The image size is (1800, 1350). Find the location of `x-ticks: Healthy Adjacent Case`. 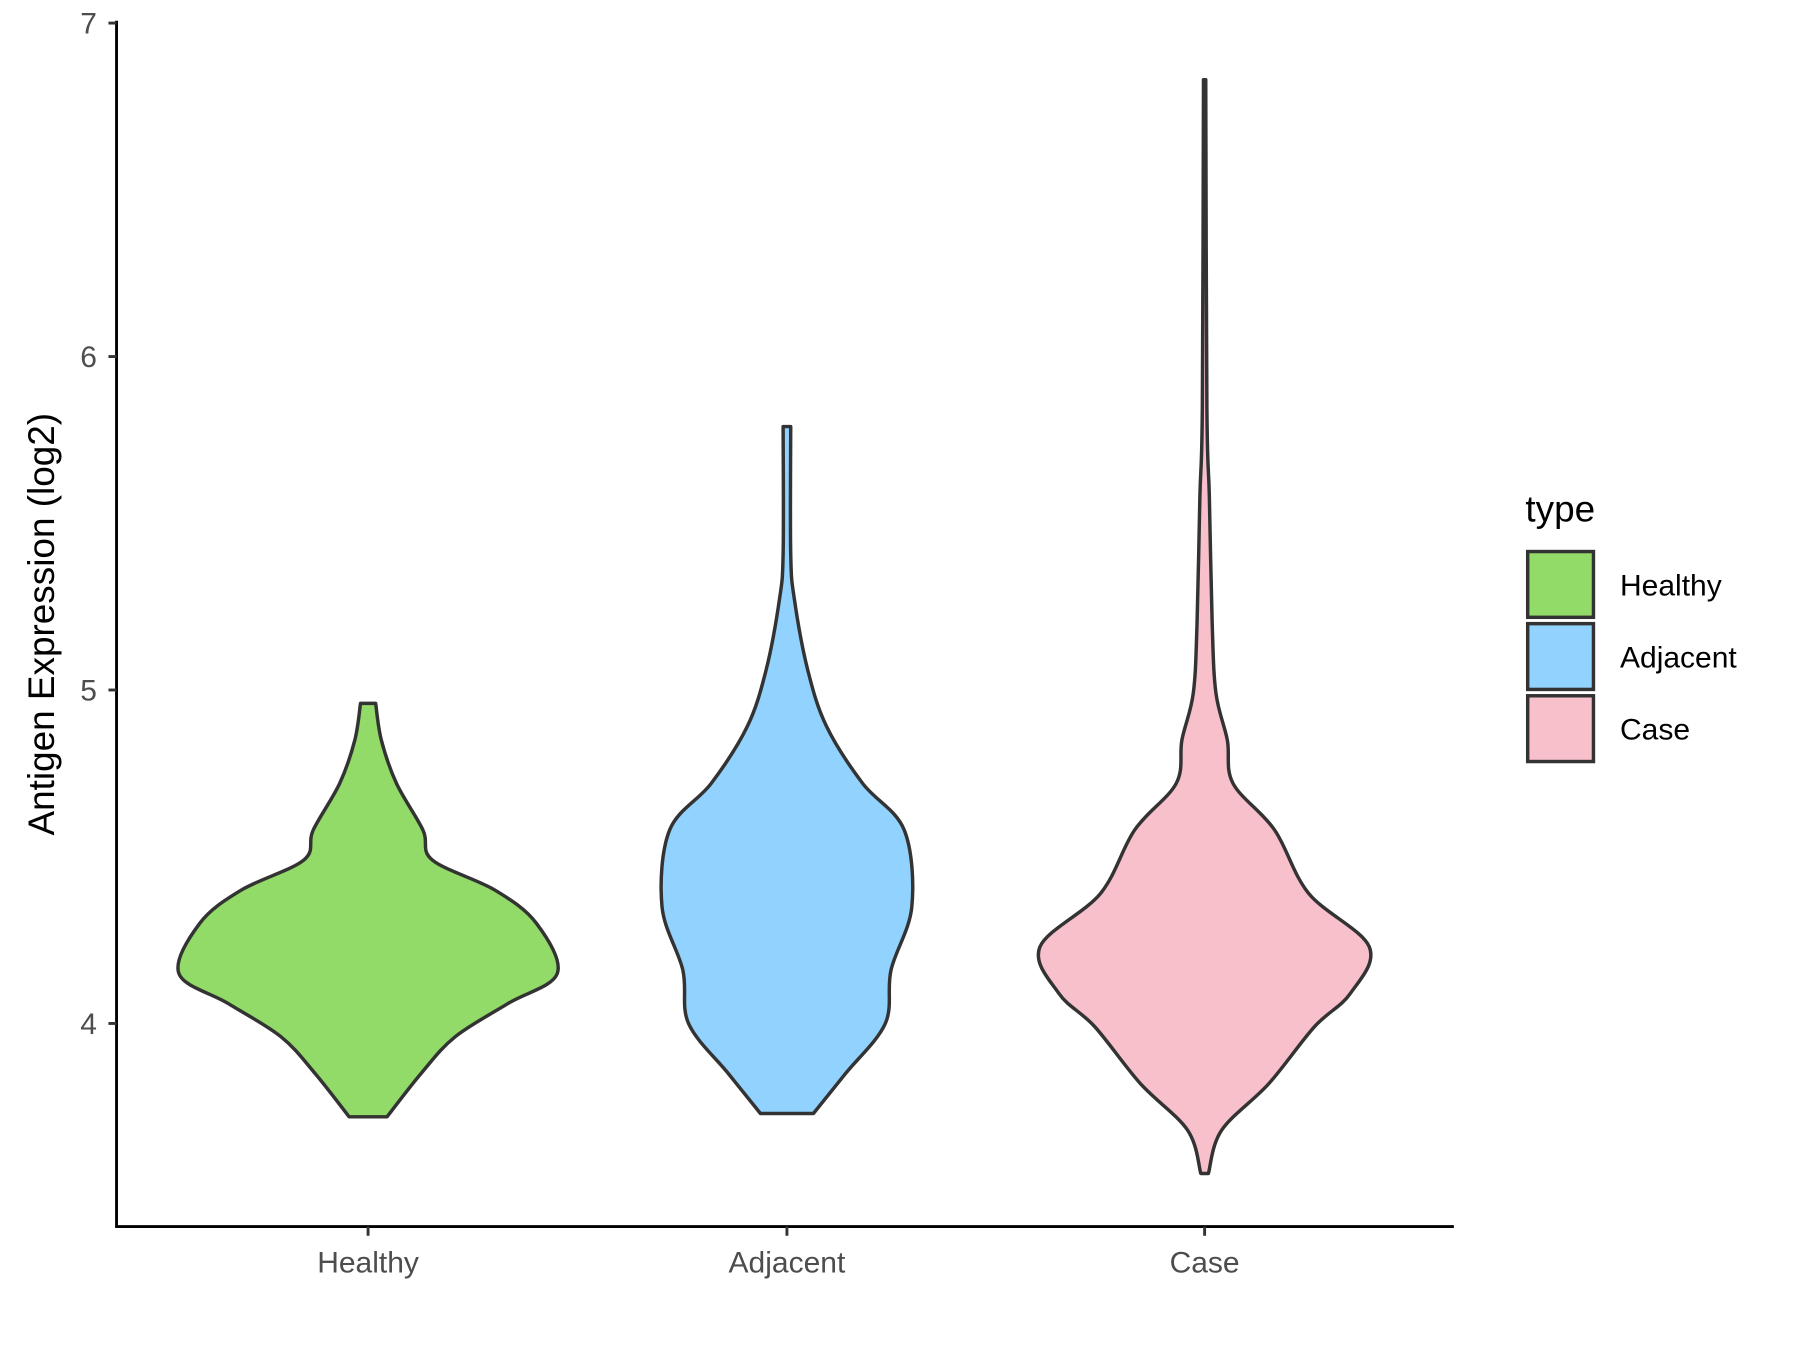

x-ticks: Healthy Adjacent Case is located at coordinates (778, 1253).